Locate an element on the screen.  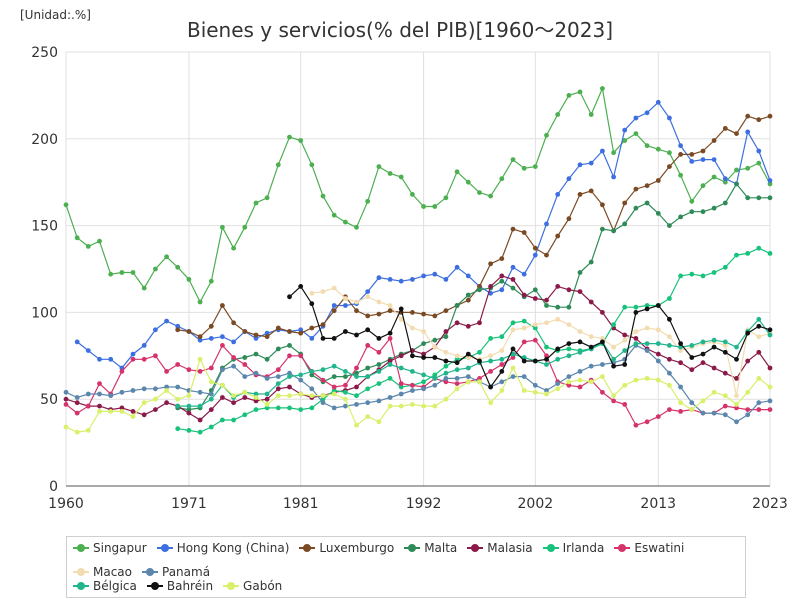
series-line-gab-n is located at coordinates (418, 395).